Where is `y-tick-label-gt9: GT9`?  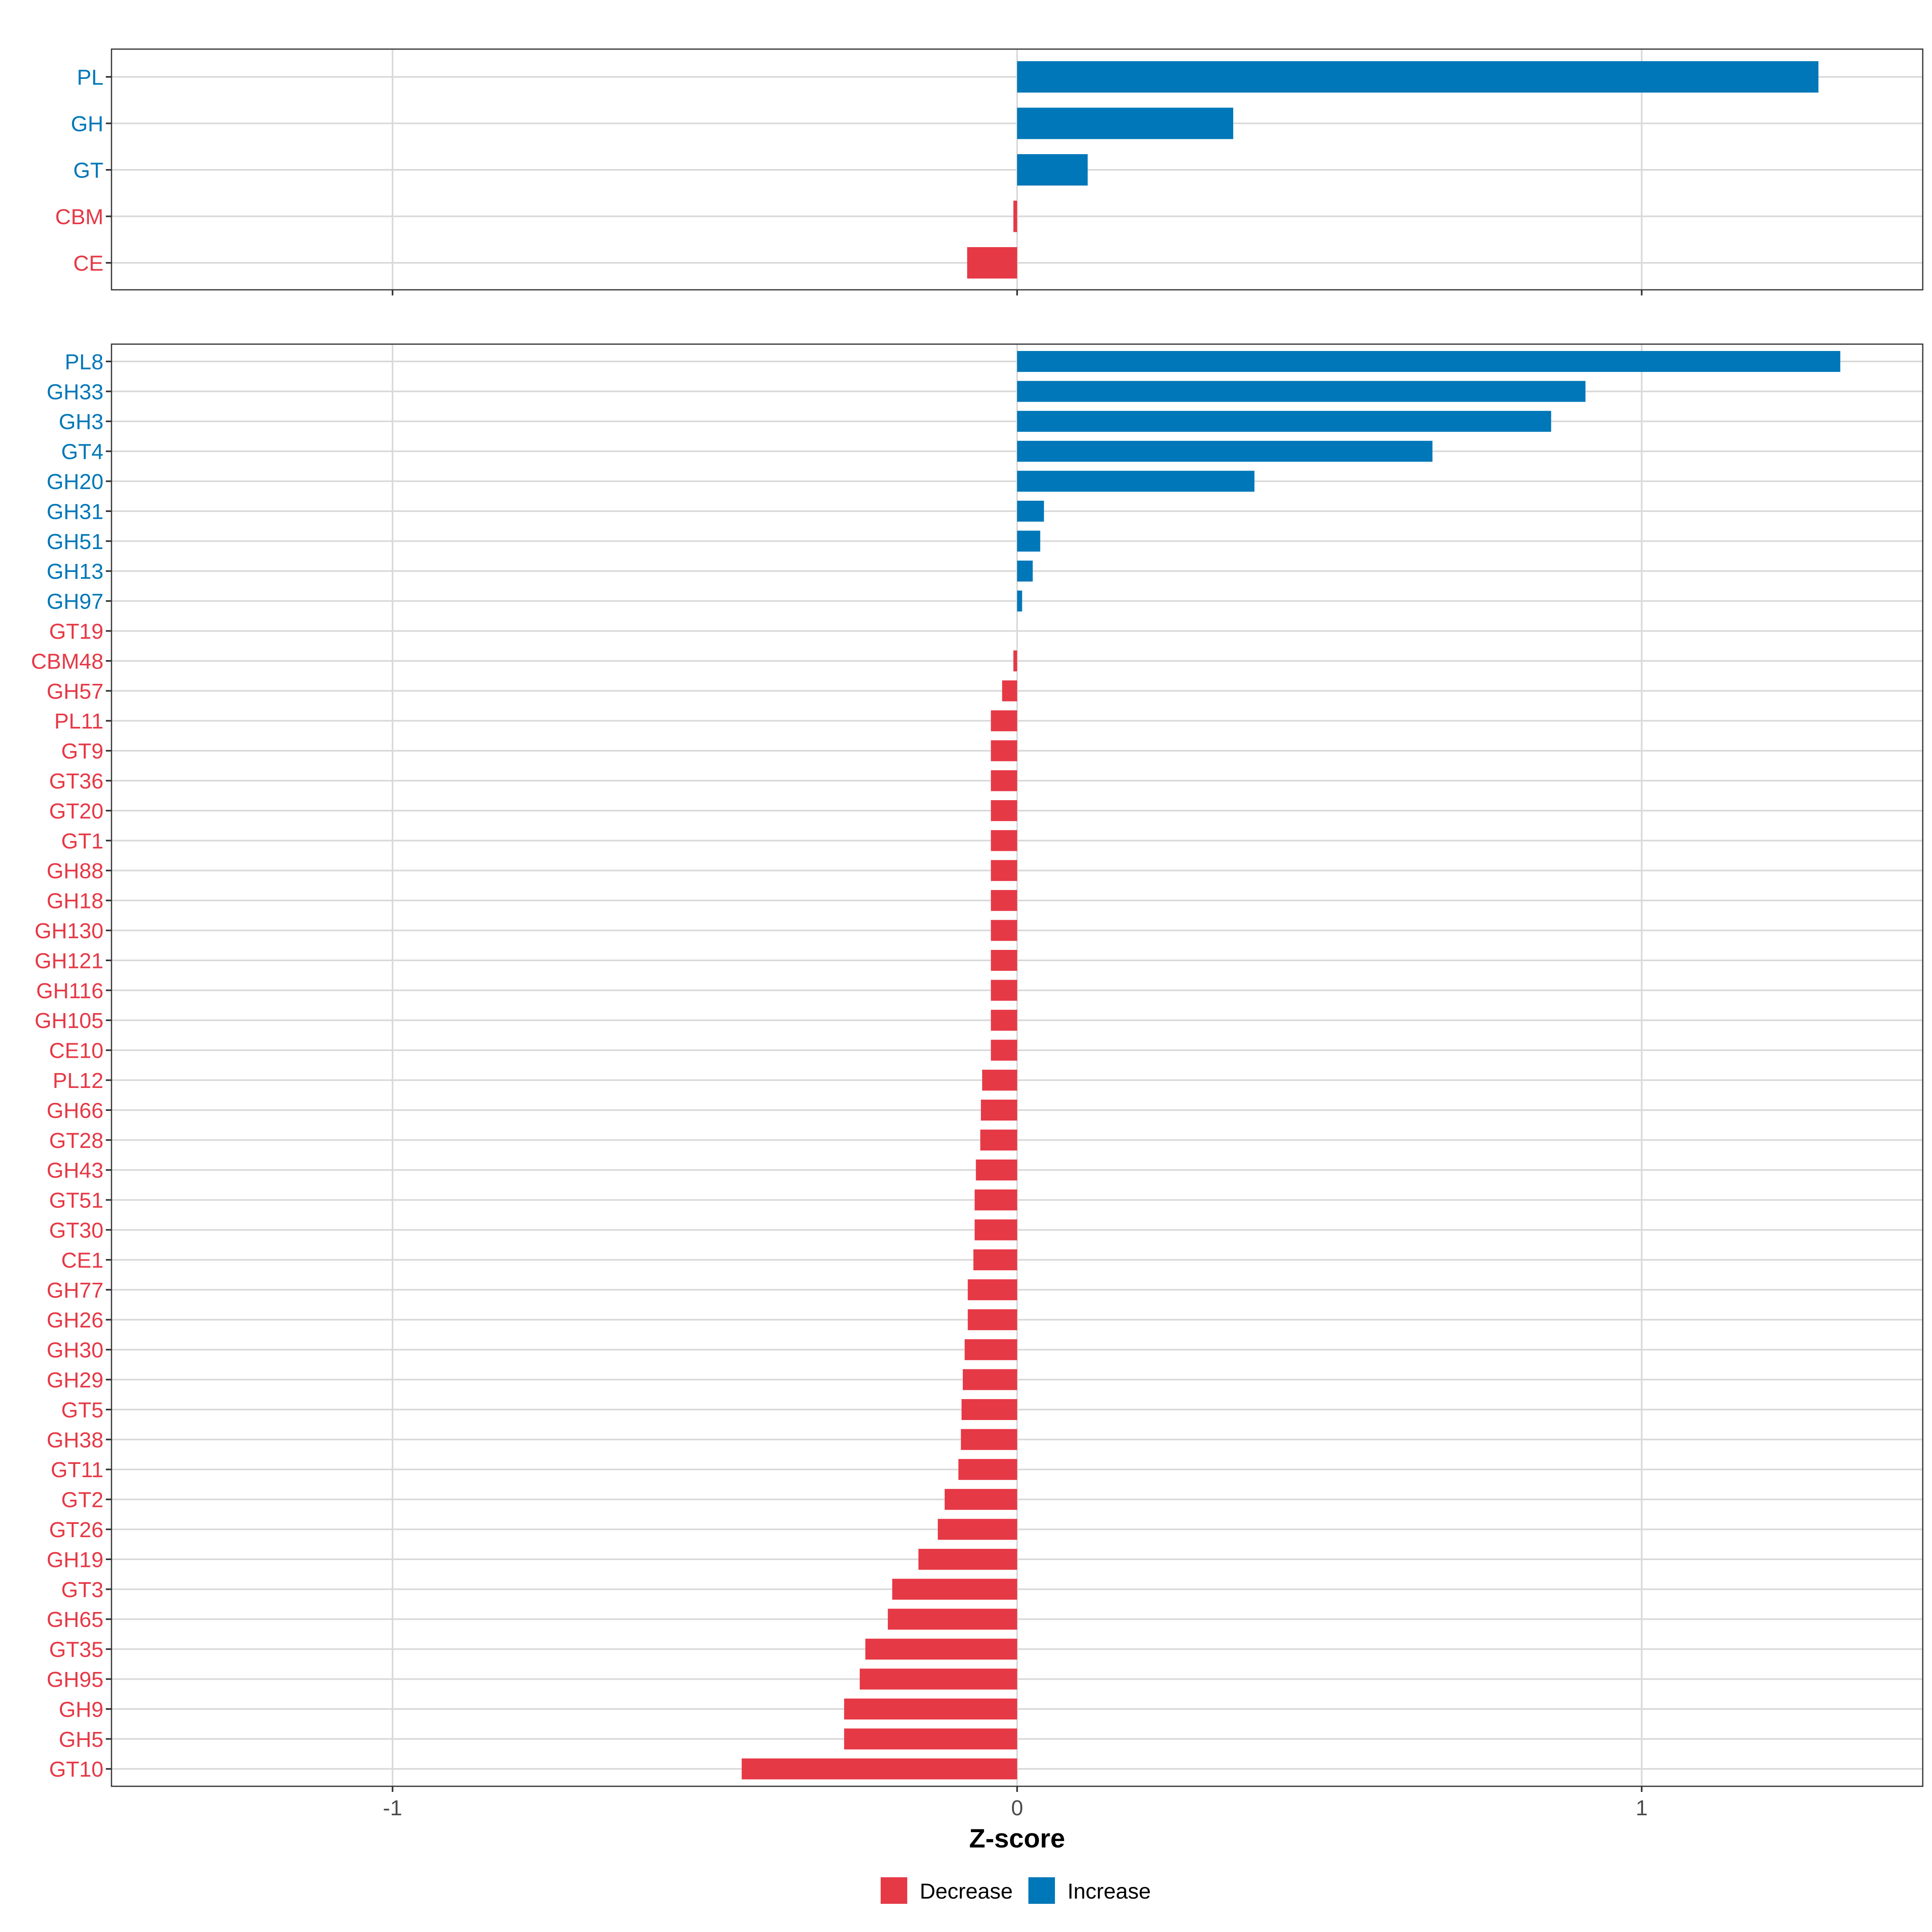 y-tick-label-gt9: GT9 is located at coordinates (82, 751).